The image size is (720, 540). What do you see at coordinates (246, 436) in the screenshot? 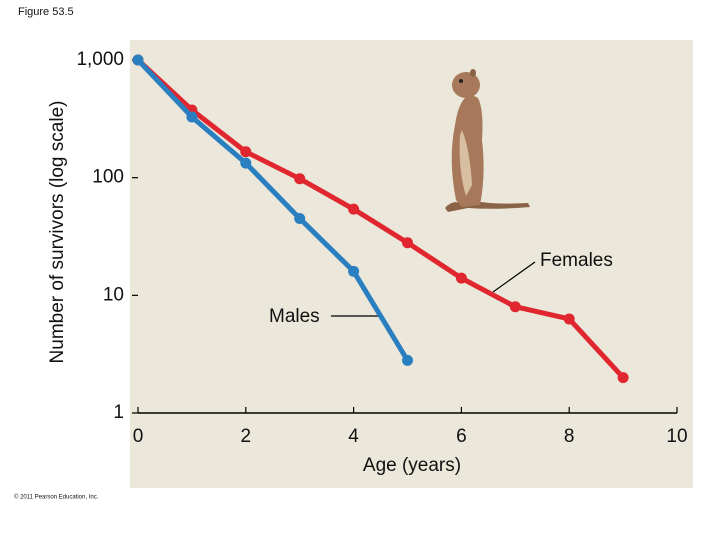
I see `x-tick-label: 2` at bounding box center [246, 436].